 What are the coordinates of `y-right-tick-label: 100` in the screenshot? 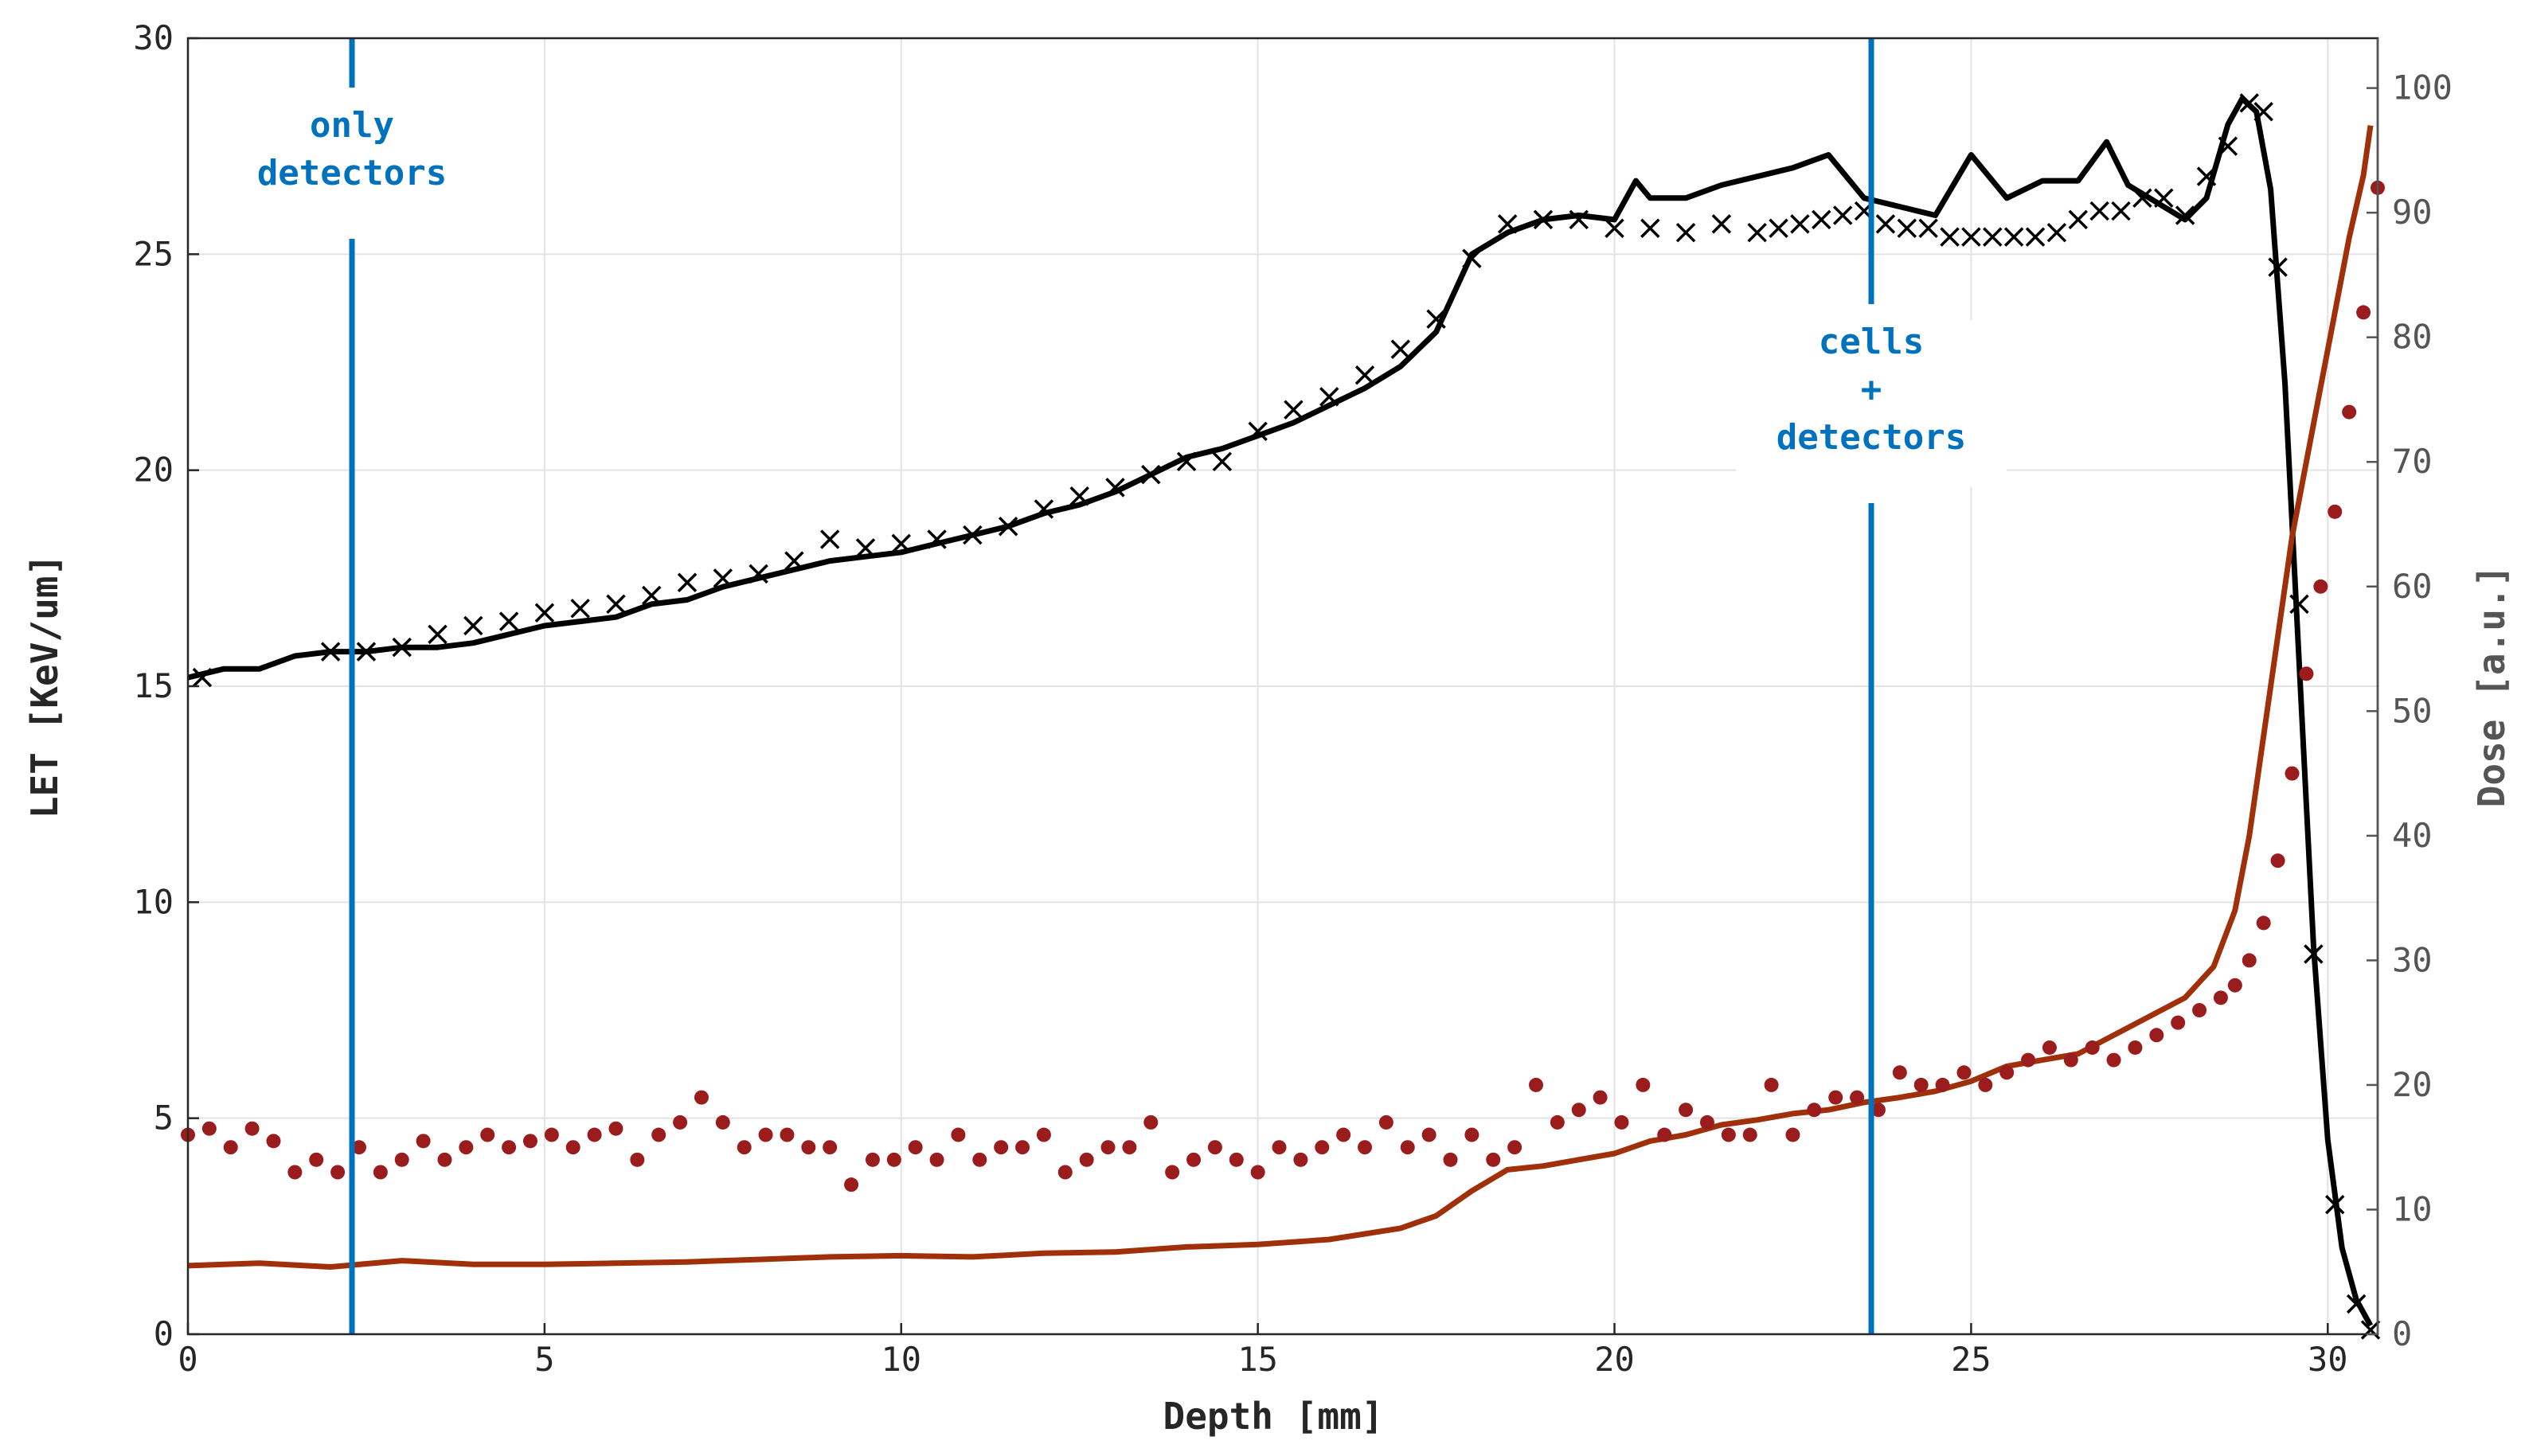 It's located at (2422, 87).